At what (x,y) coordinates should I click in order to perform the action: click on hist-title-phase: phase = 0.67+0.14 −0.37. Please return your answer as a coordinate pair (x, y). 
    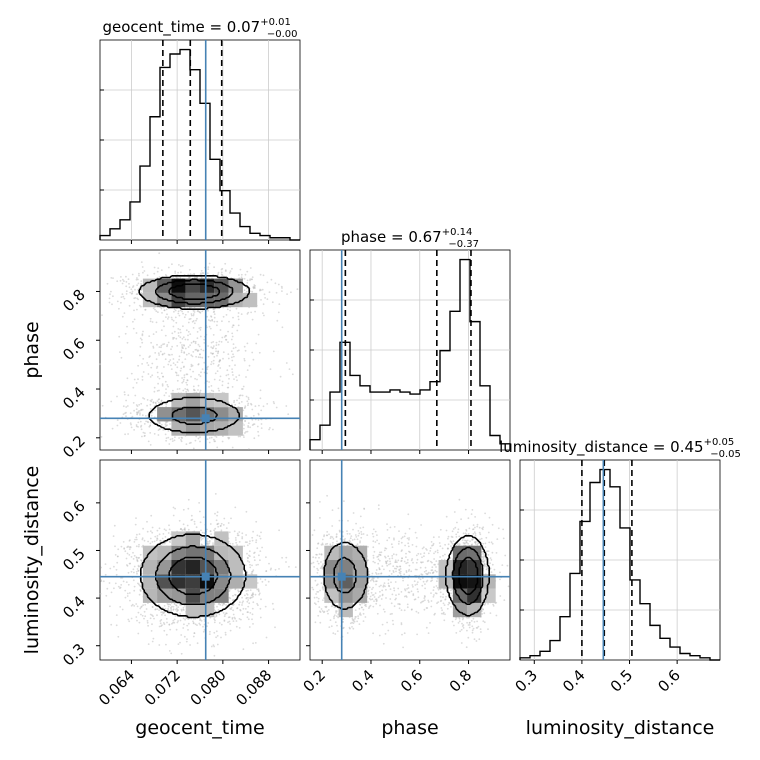
    Looking at the image, I should click on (410, 238).